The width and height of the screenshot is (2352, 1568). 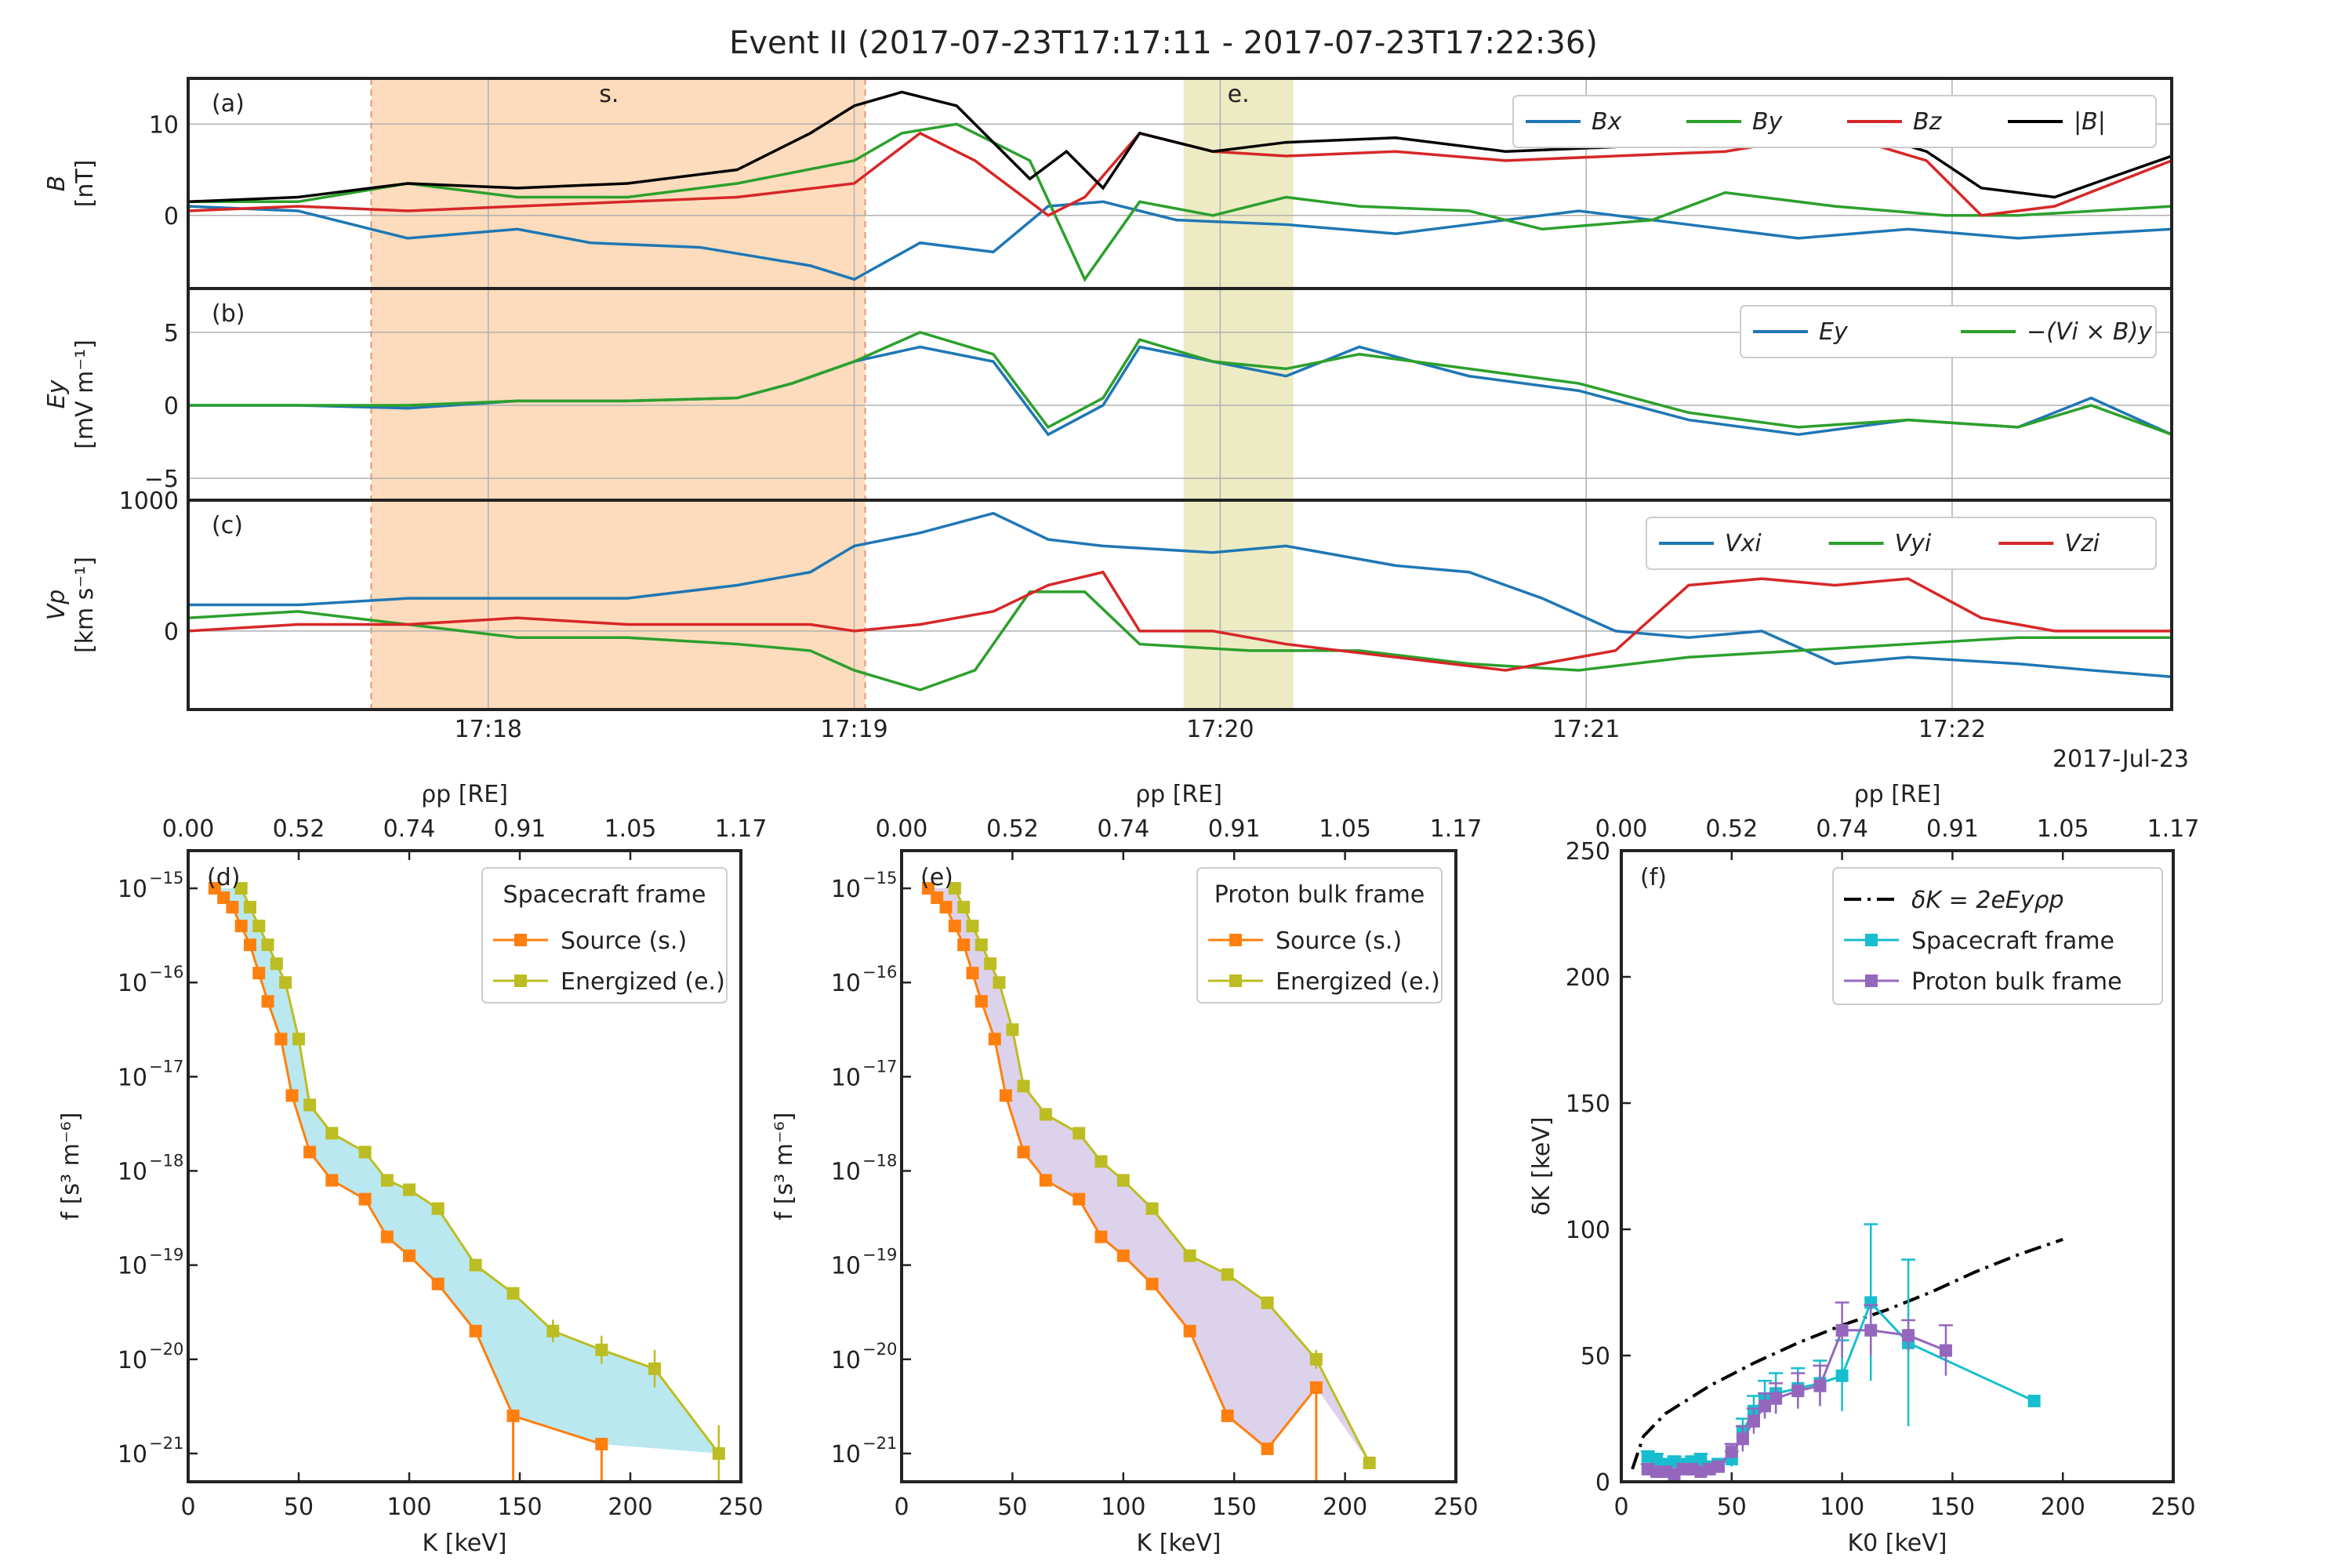 I want to click on top-tick-label-f-3: 0.91, so click(x=1952, y=829).